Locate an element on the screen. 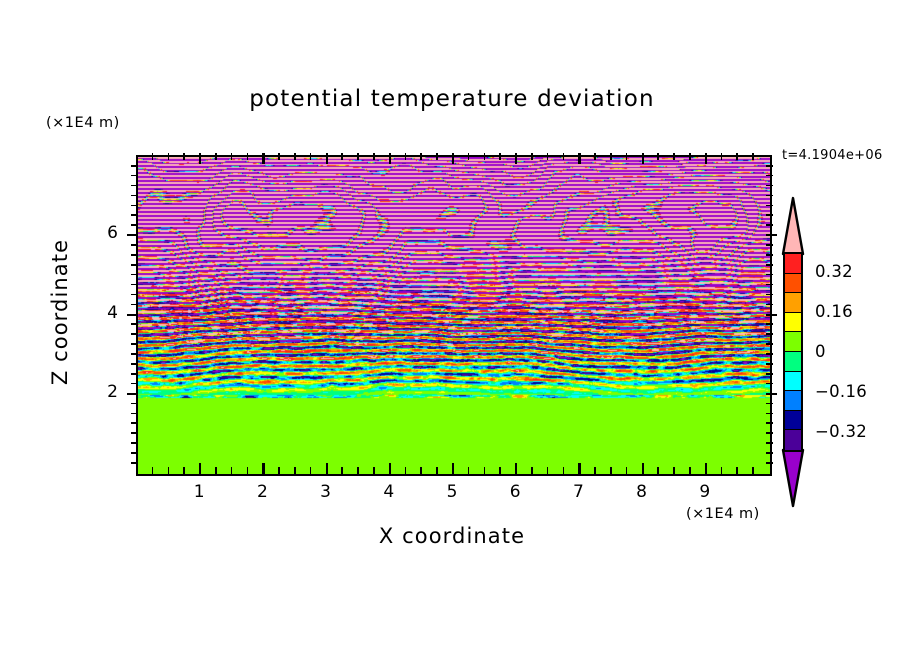  x-tick-label: 7 is located at coordinates (578, 492).